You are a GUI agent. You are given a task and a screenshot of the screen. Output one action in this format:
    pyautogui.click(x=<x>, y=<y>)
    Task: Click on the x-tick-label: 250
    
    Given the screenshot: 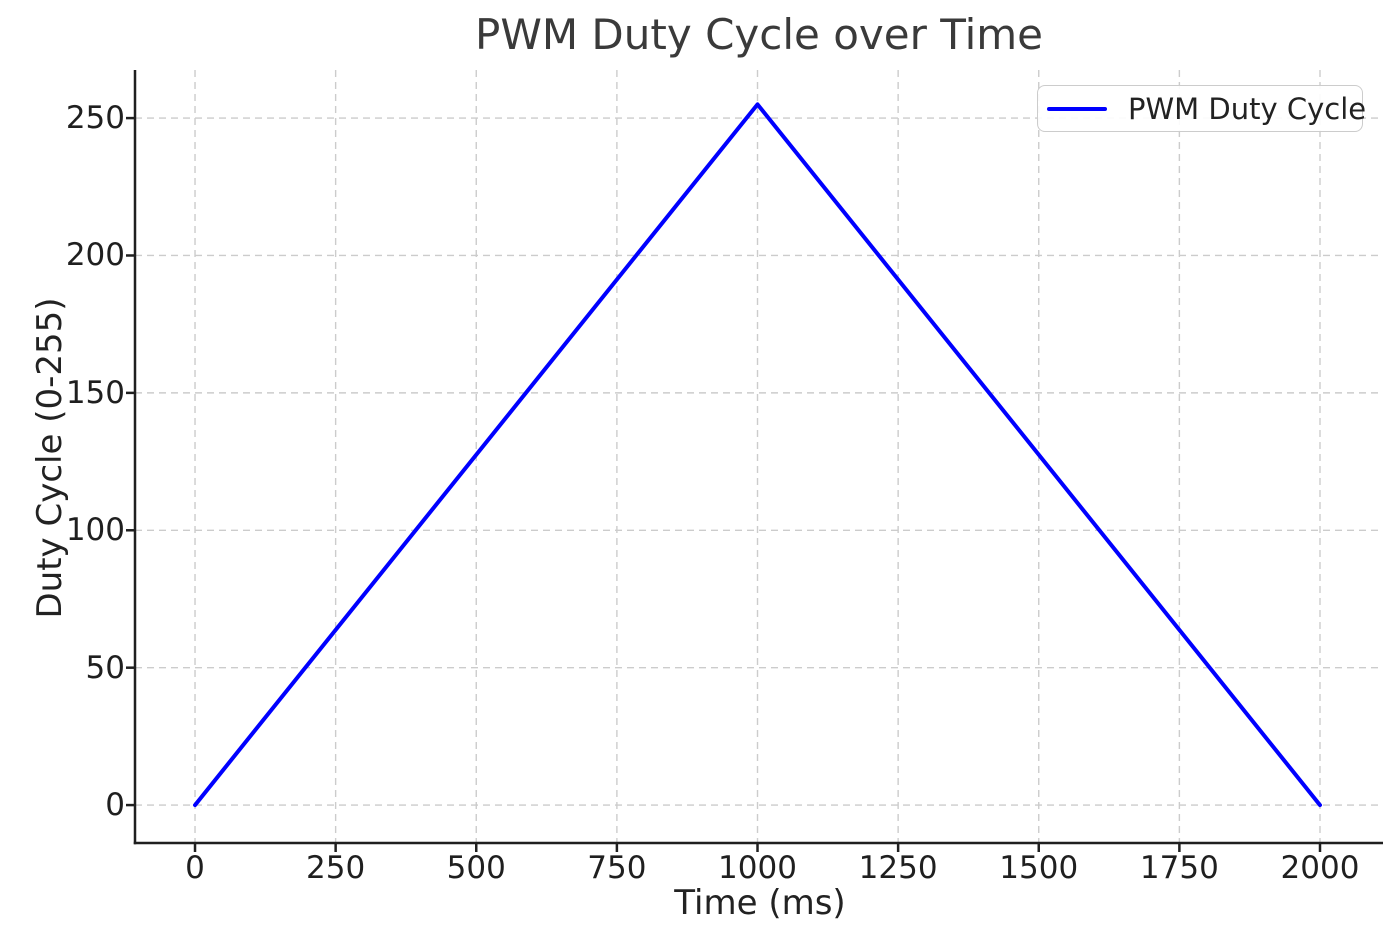 What is the action you would take?
    pyautogui.click(x=336, y=868)
    